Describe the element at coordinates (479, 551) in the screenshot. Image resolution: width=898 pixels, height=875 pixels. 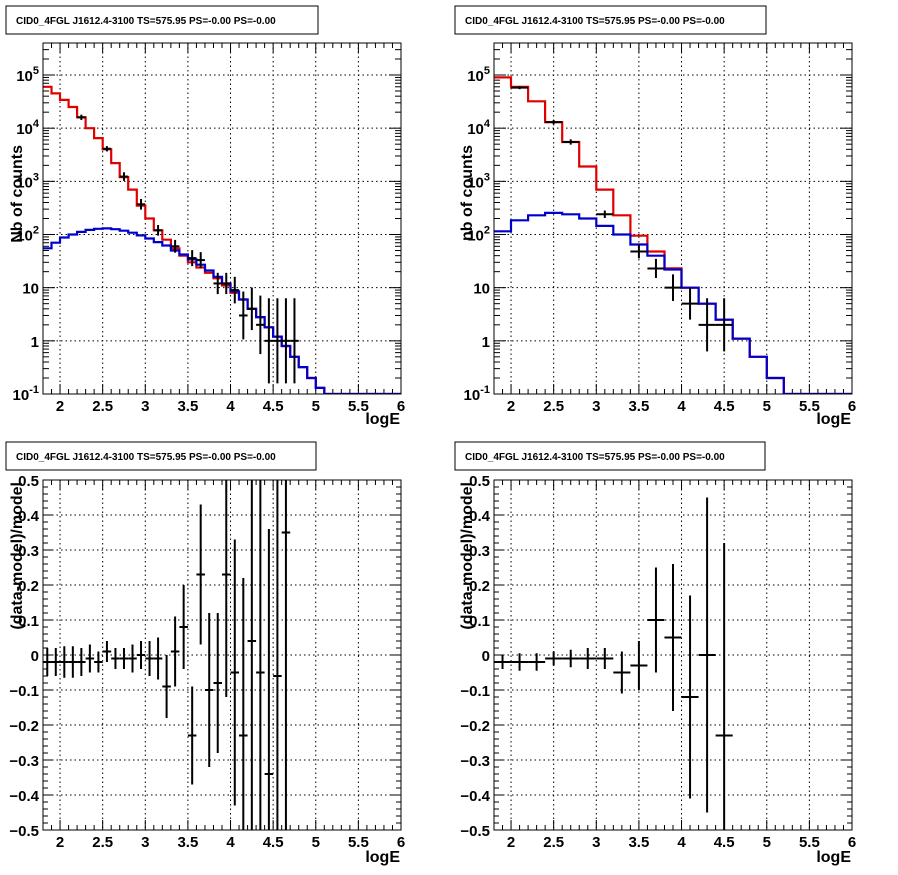
I see `y-tick-label: 0.3` at that location.